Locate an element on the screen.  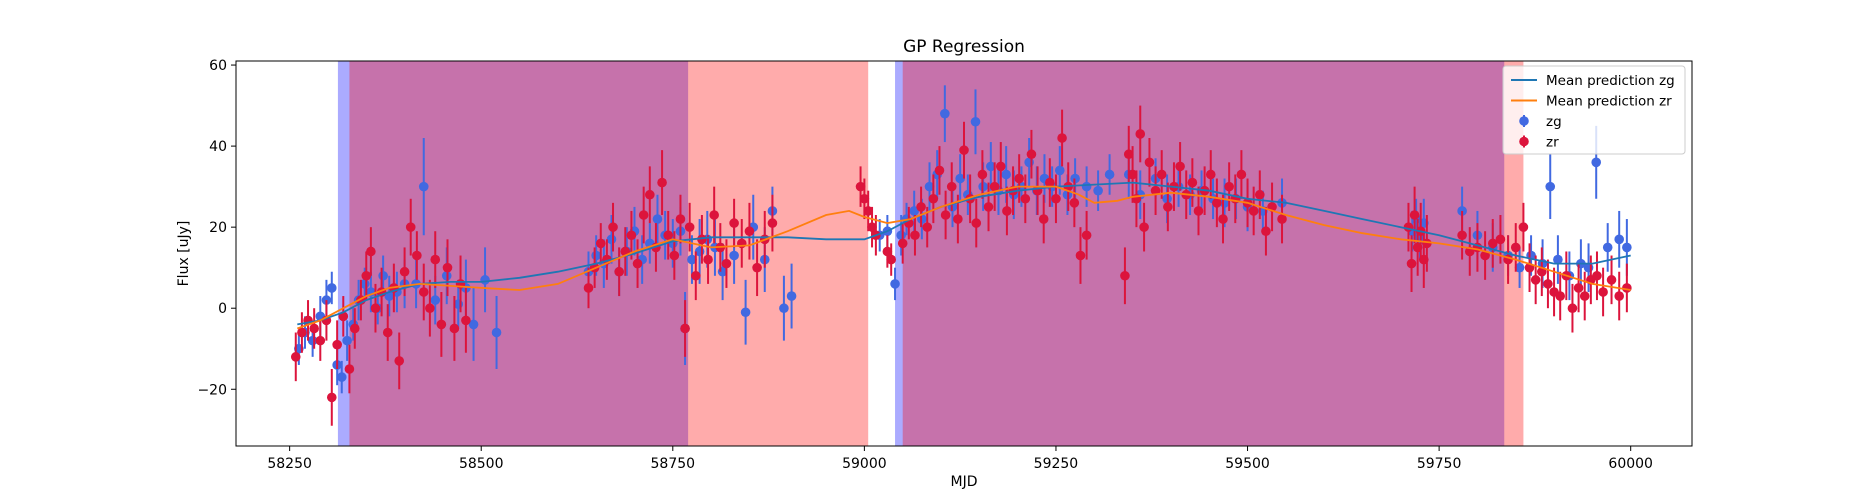
x-tick-label-59750: 59750 is located at coordinates (1439, 464).